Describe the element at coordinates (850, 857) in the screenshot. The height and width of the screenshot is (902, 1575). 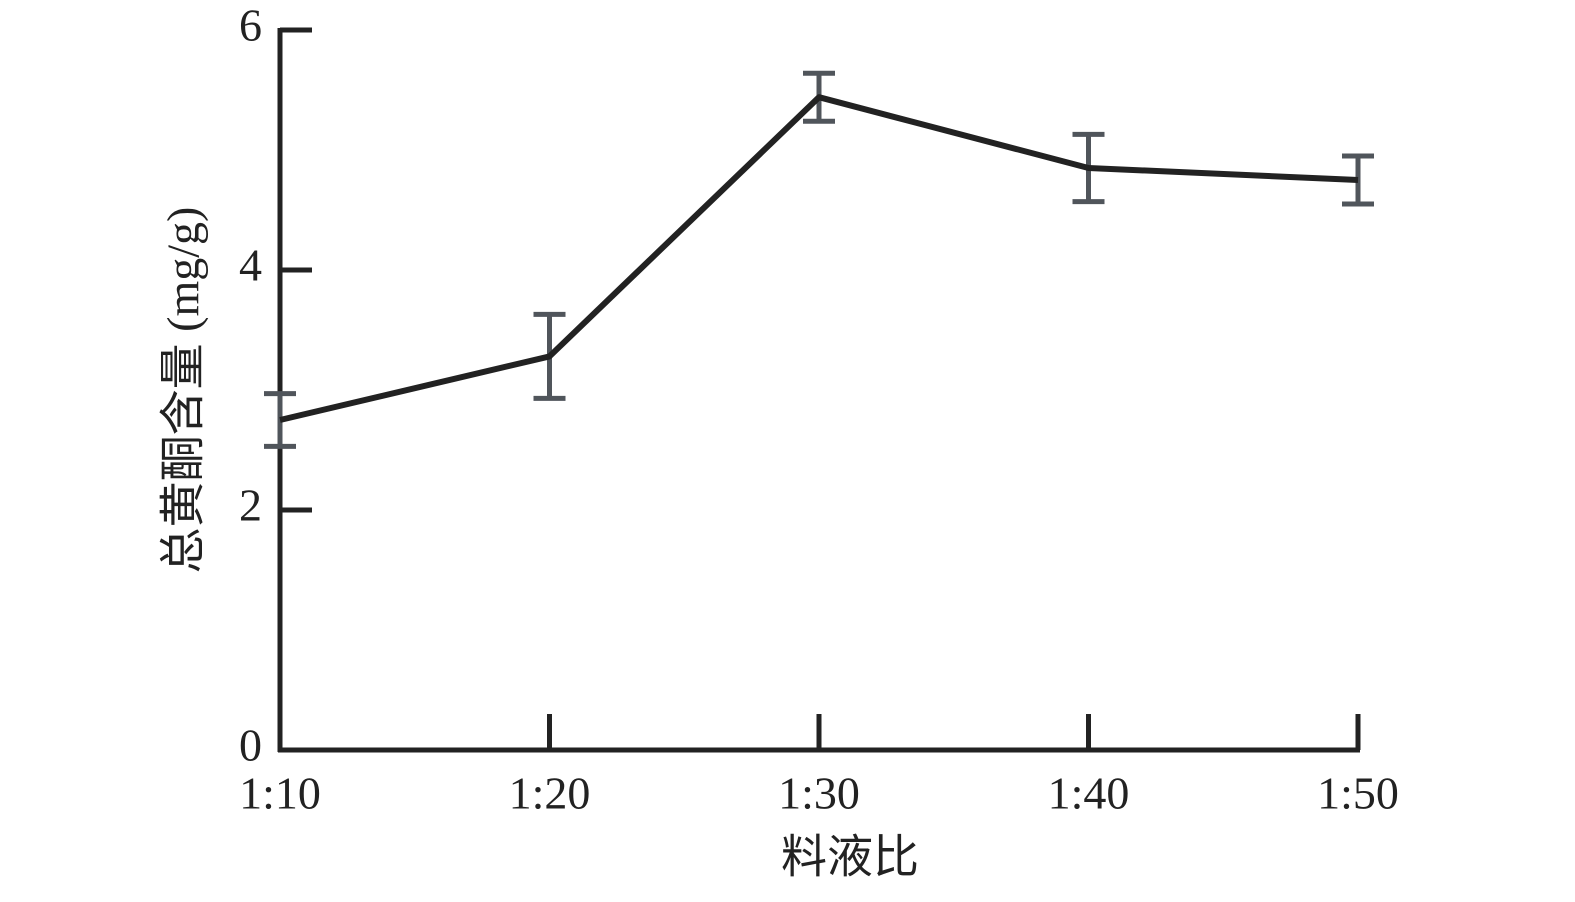
I see `x-axis-label: 料液比` at that location.